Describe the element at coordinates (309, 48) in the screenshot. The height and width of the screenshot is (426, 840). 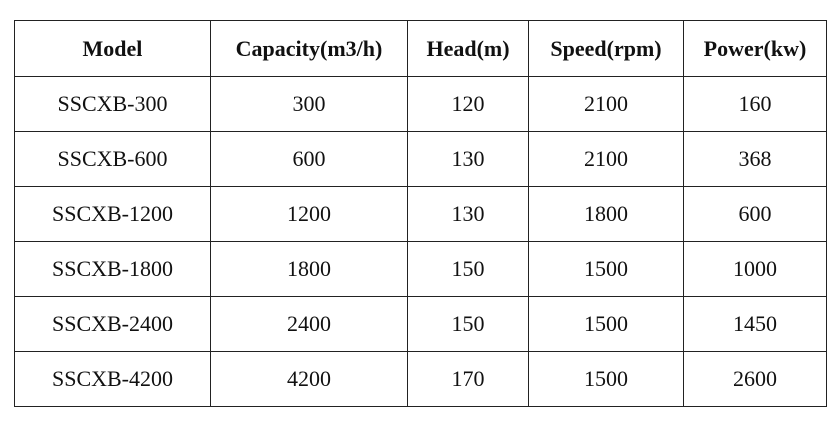
I see `header-cell: Capacity(m3/h)` at that location.